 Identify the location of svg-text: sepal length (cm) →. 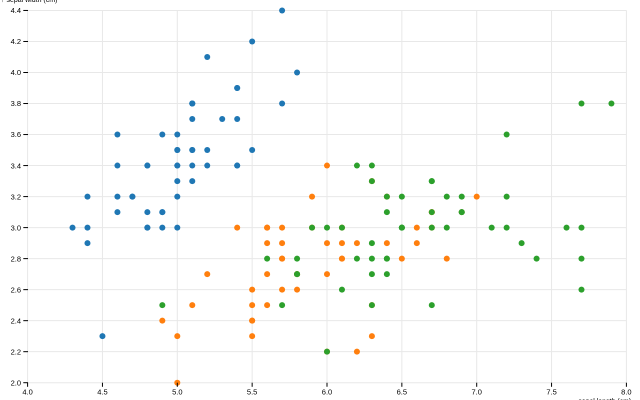
(609, 399).